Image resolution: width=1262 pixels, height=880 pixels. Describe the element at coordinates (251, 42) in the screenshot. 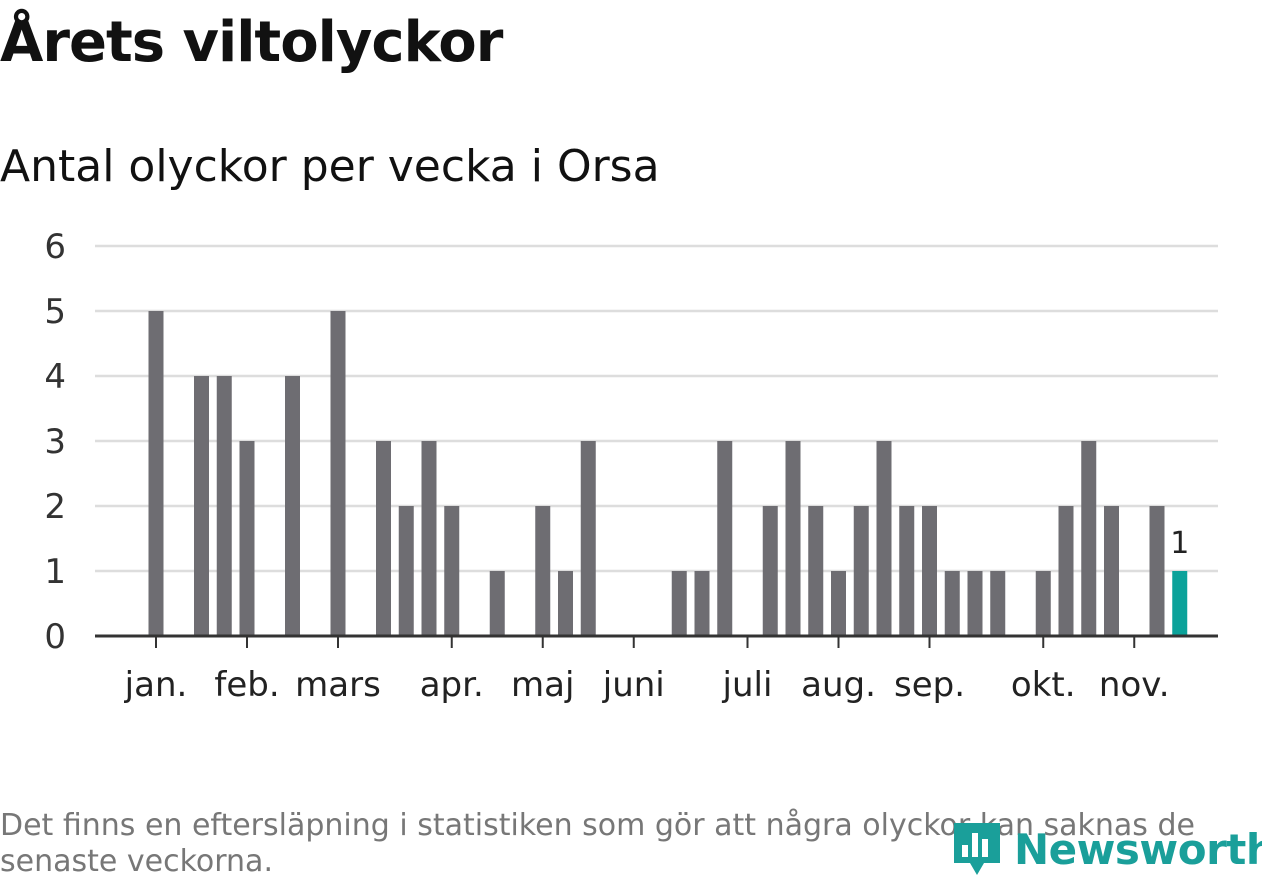

I see `chart-title: Årets viltolyckor` at that location.